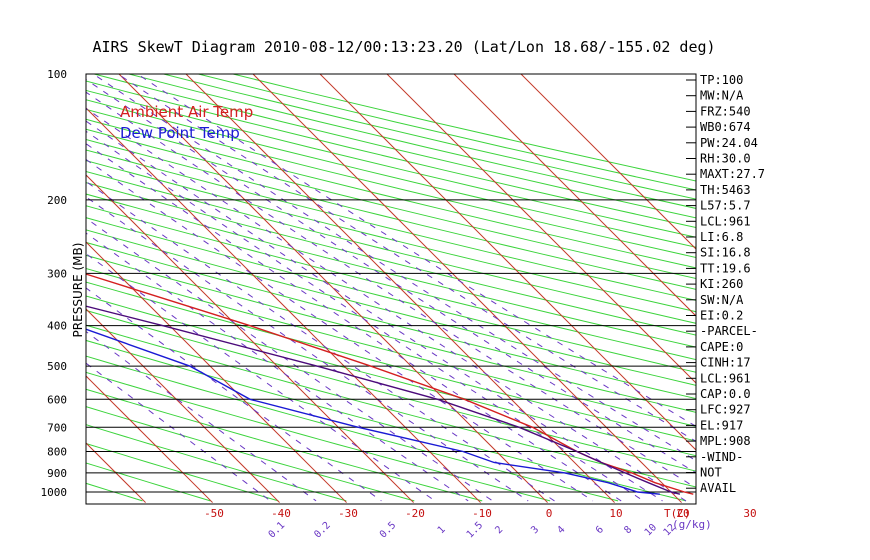 The width and height of the screenshot is (870, 560). What do you see at coordinates (415, 513) in the screenshot?
I see `bottom-temp-tick-label: -20` at bounding box center [415, 513].